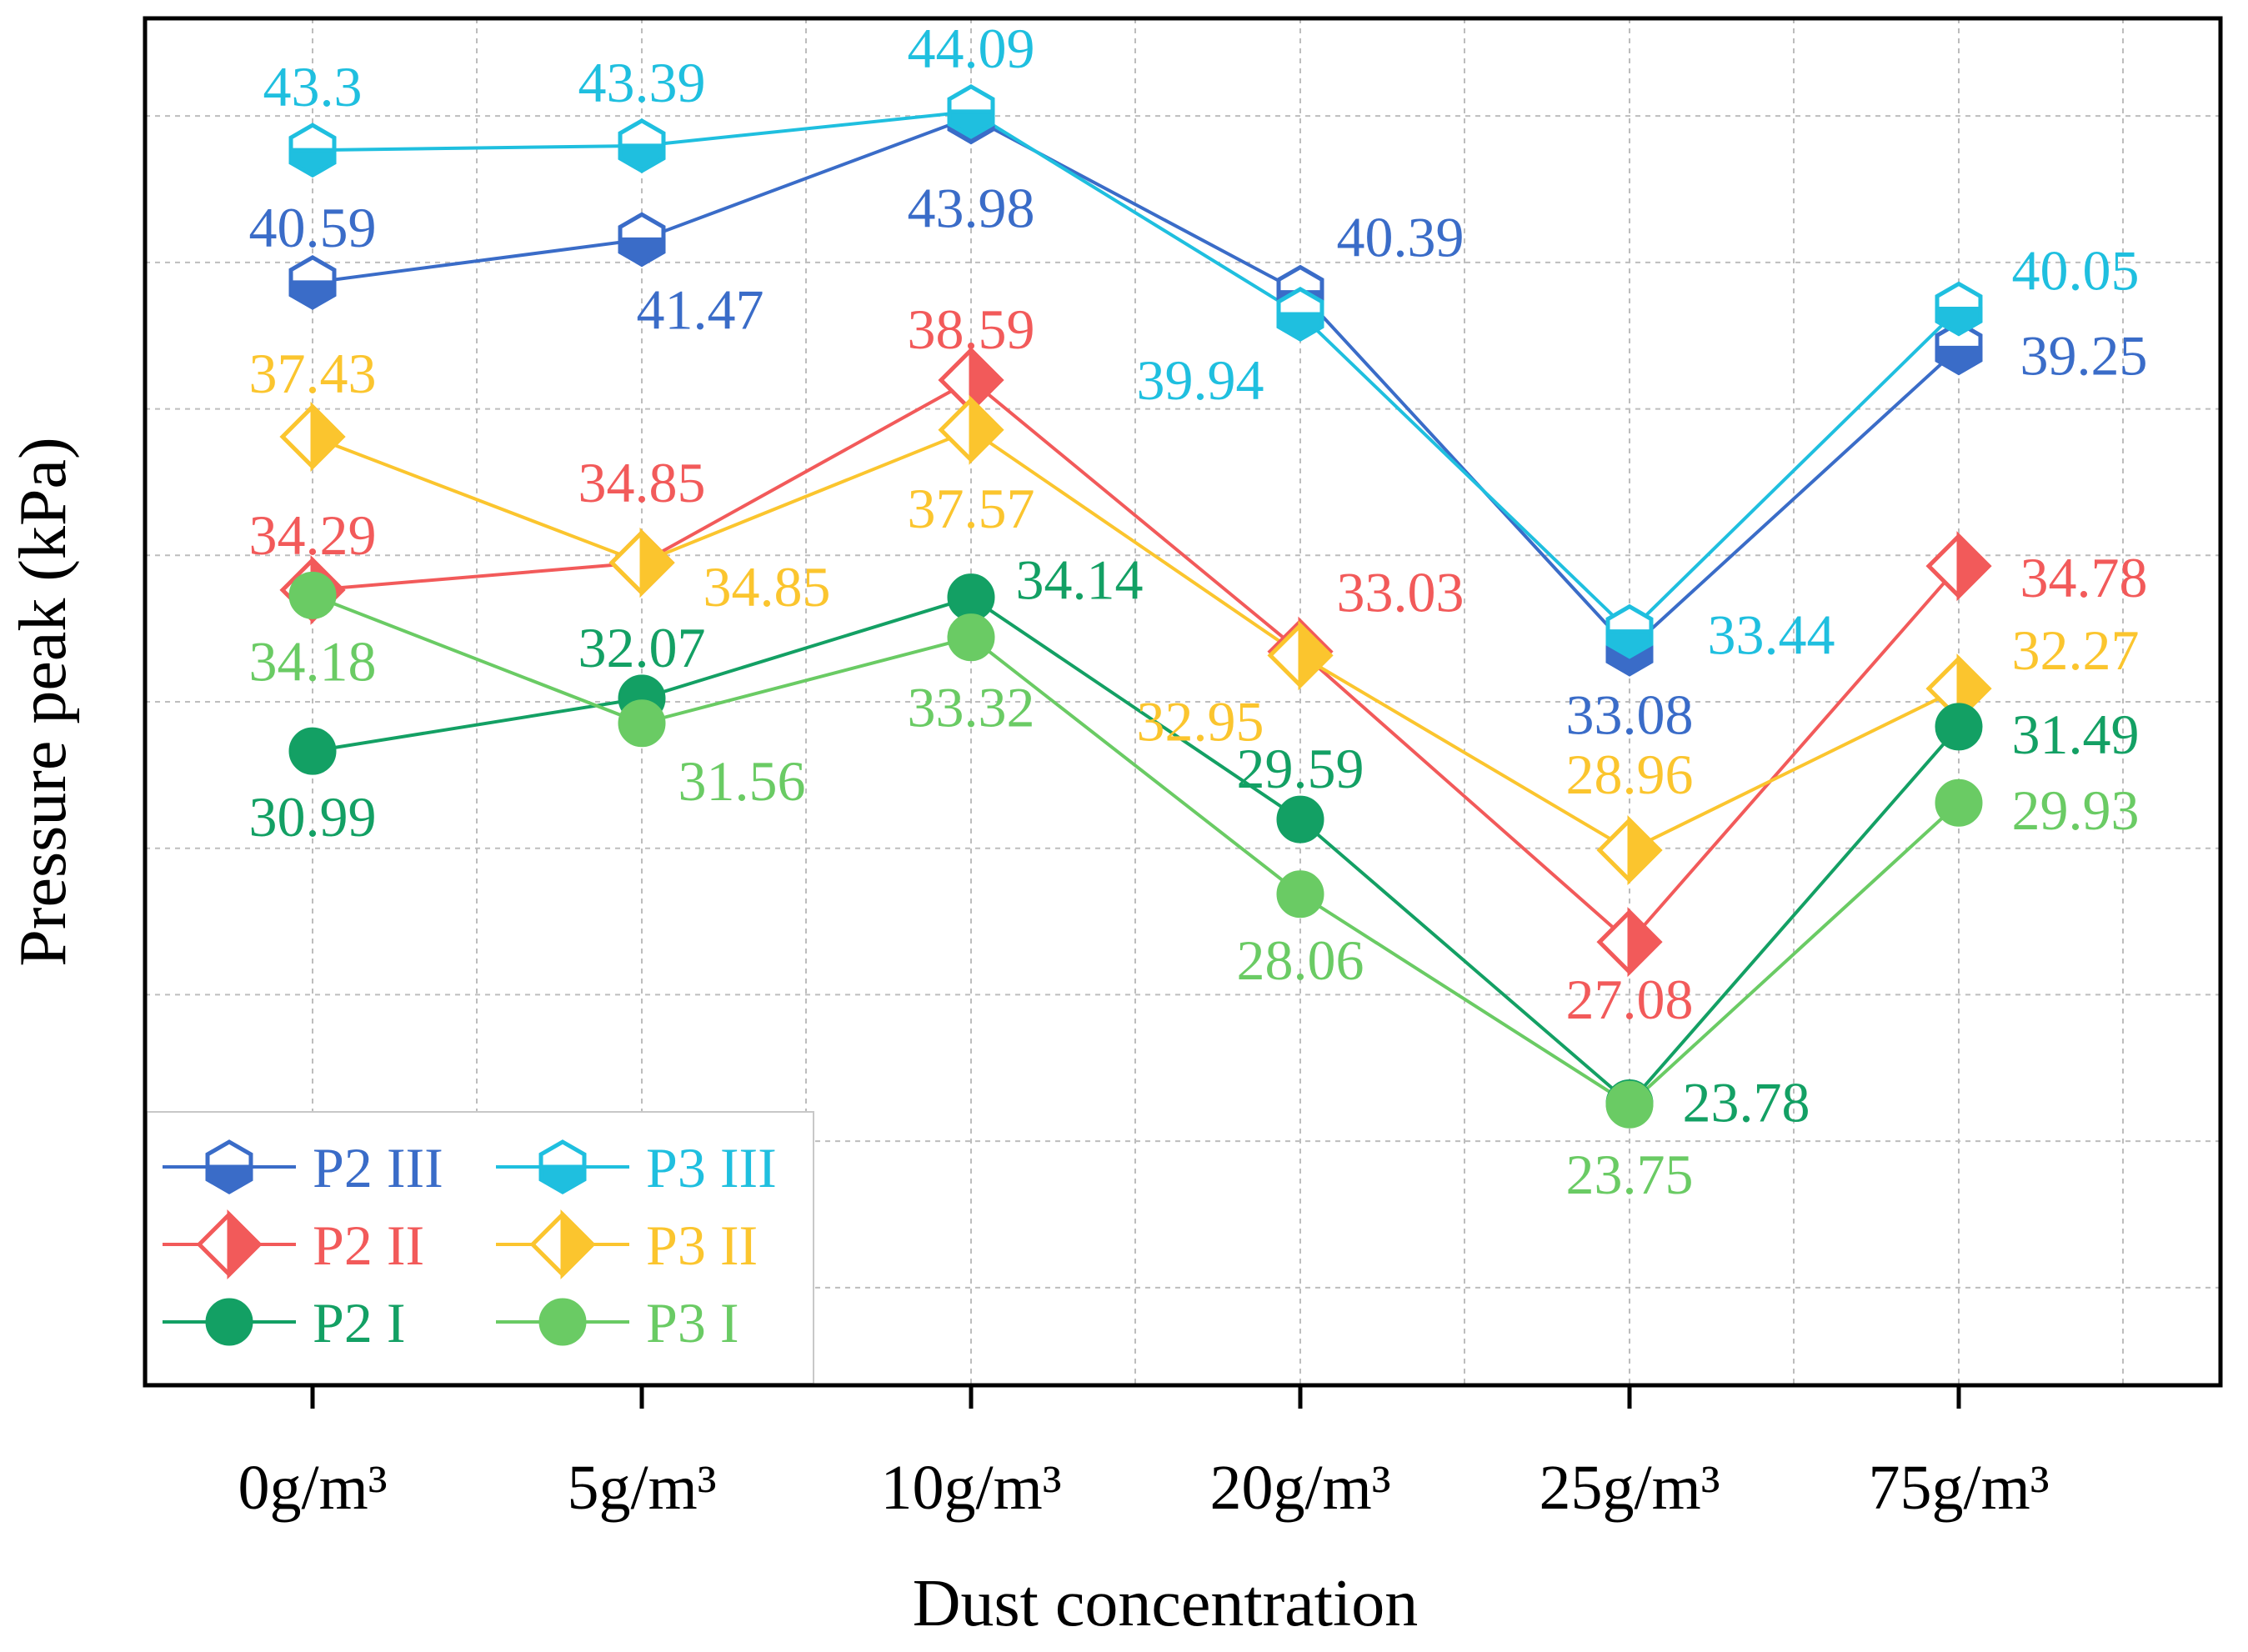 The image size is (2248, 1652). I want to click on data-label: 43.3, so click(313, 86).